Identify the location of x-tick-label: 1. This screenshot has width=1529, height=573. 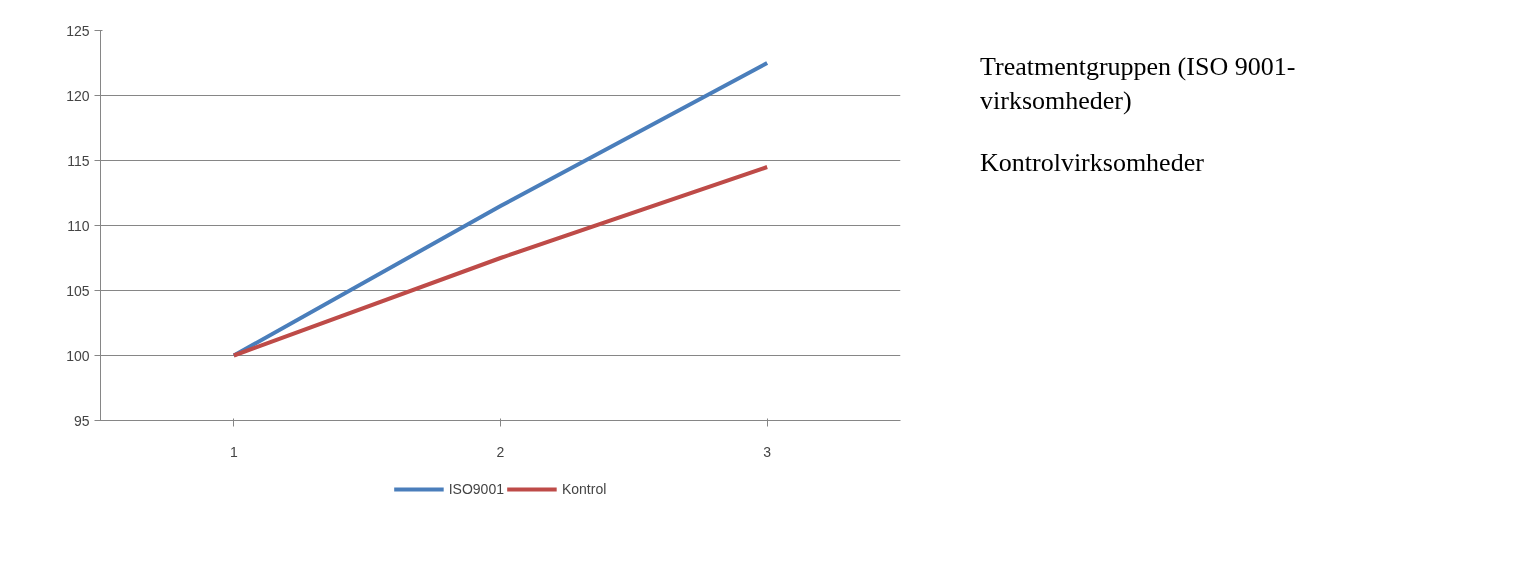
(233, 451).